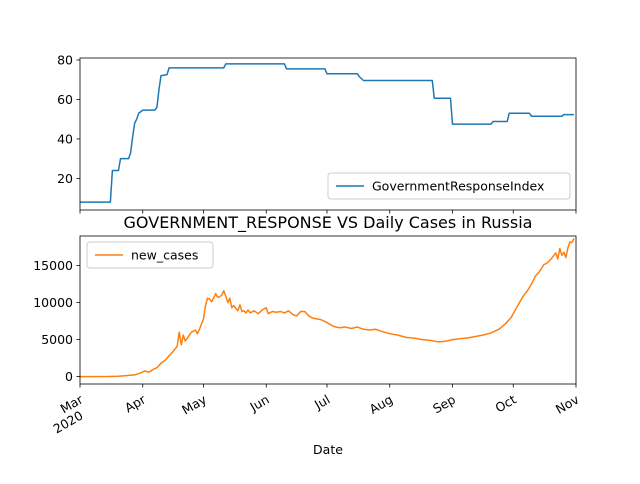  I want to click on x-tick-label: May, so click(194, 404).